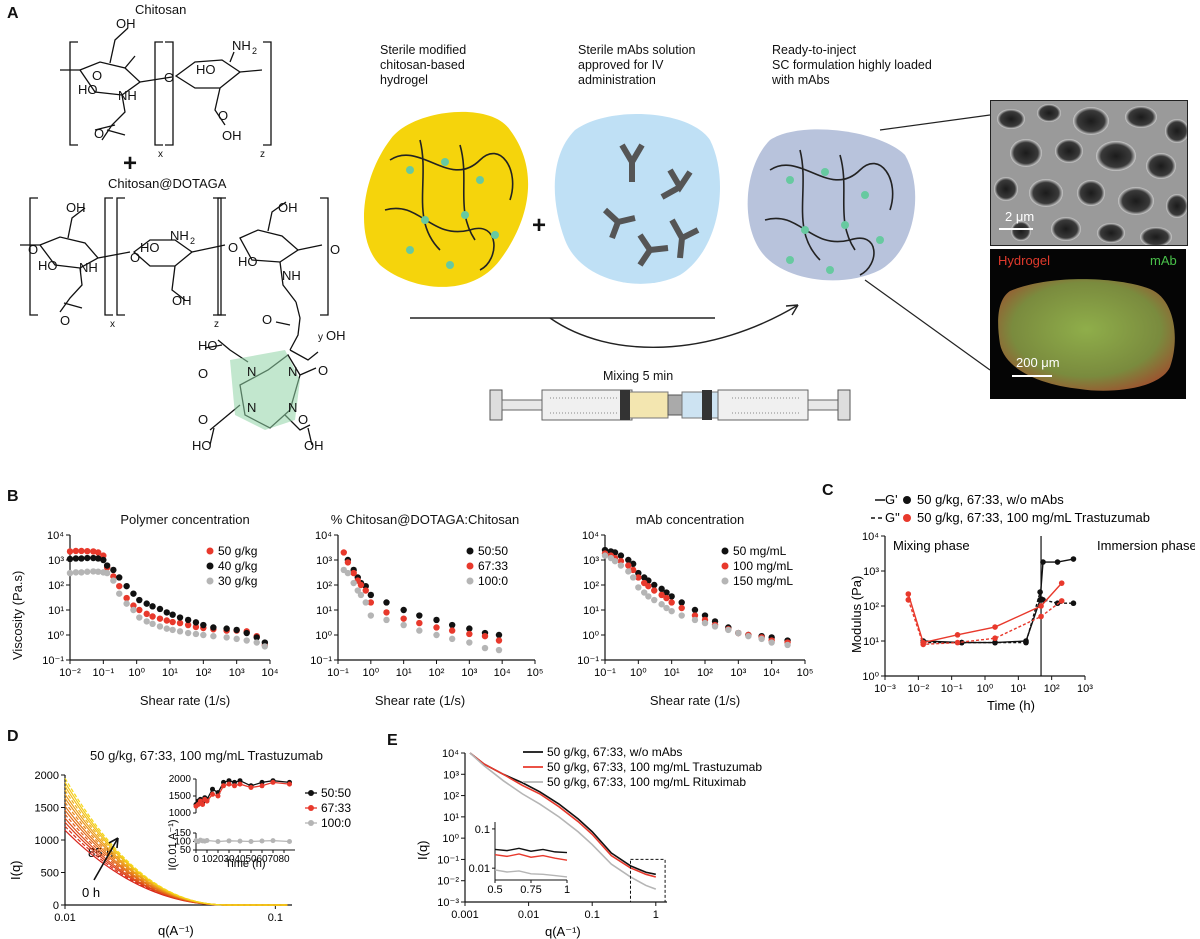 The image size is (1200, 939). Describe the element at coordinates (695, 700) in the screenshot. I see `b3-xlabel: Shear rate (1/s)` at that location.